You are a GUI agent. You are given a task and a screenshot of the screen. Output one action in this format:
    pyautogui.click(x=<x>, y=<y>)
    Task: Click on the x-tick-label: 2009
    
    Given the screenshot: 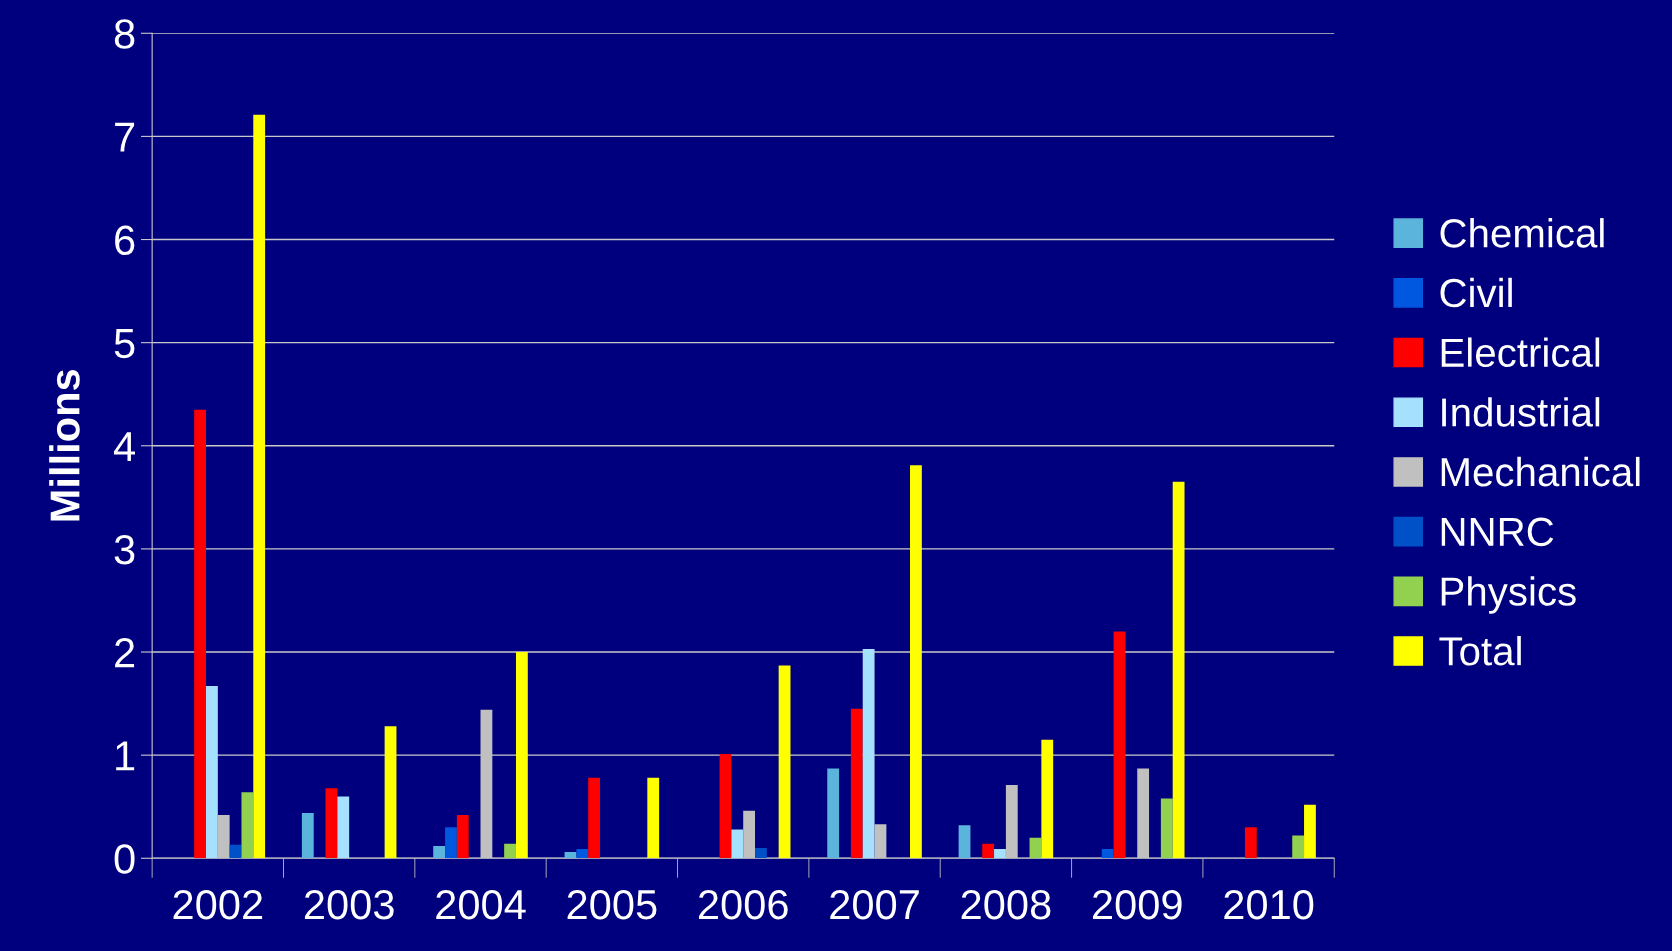 What is the action you would take?
    pyautogui.click(x=1137, y=904)
    